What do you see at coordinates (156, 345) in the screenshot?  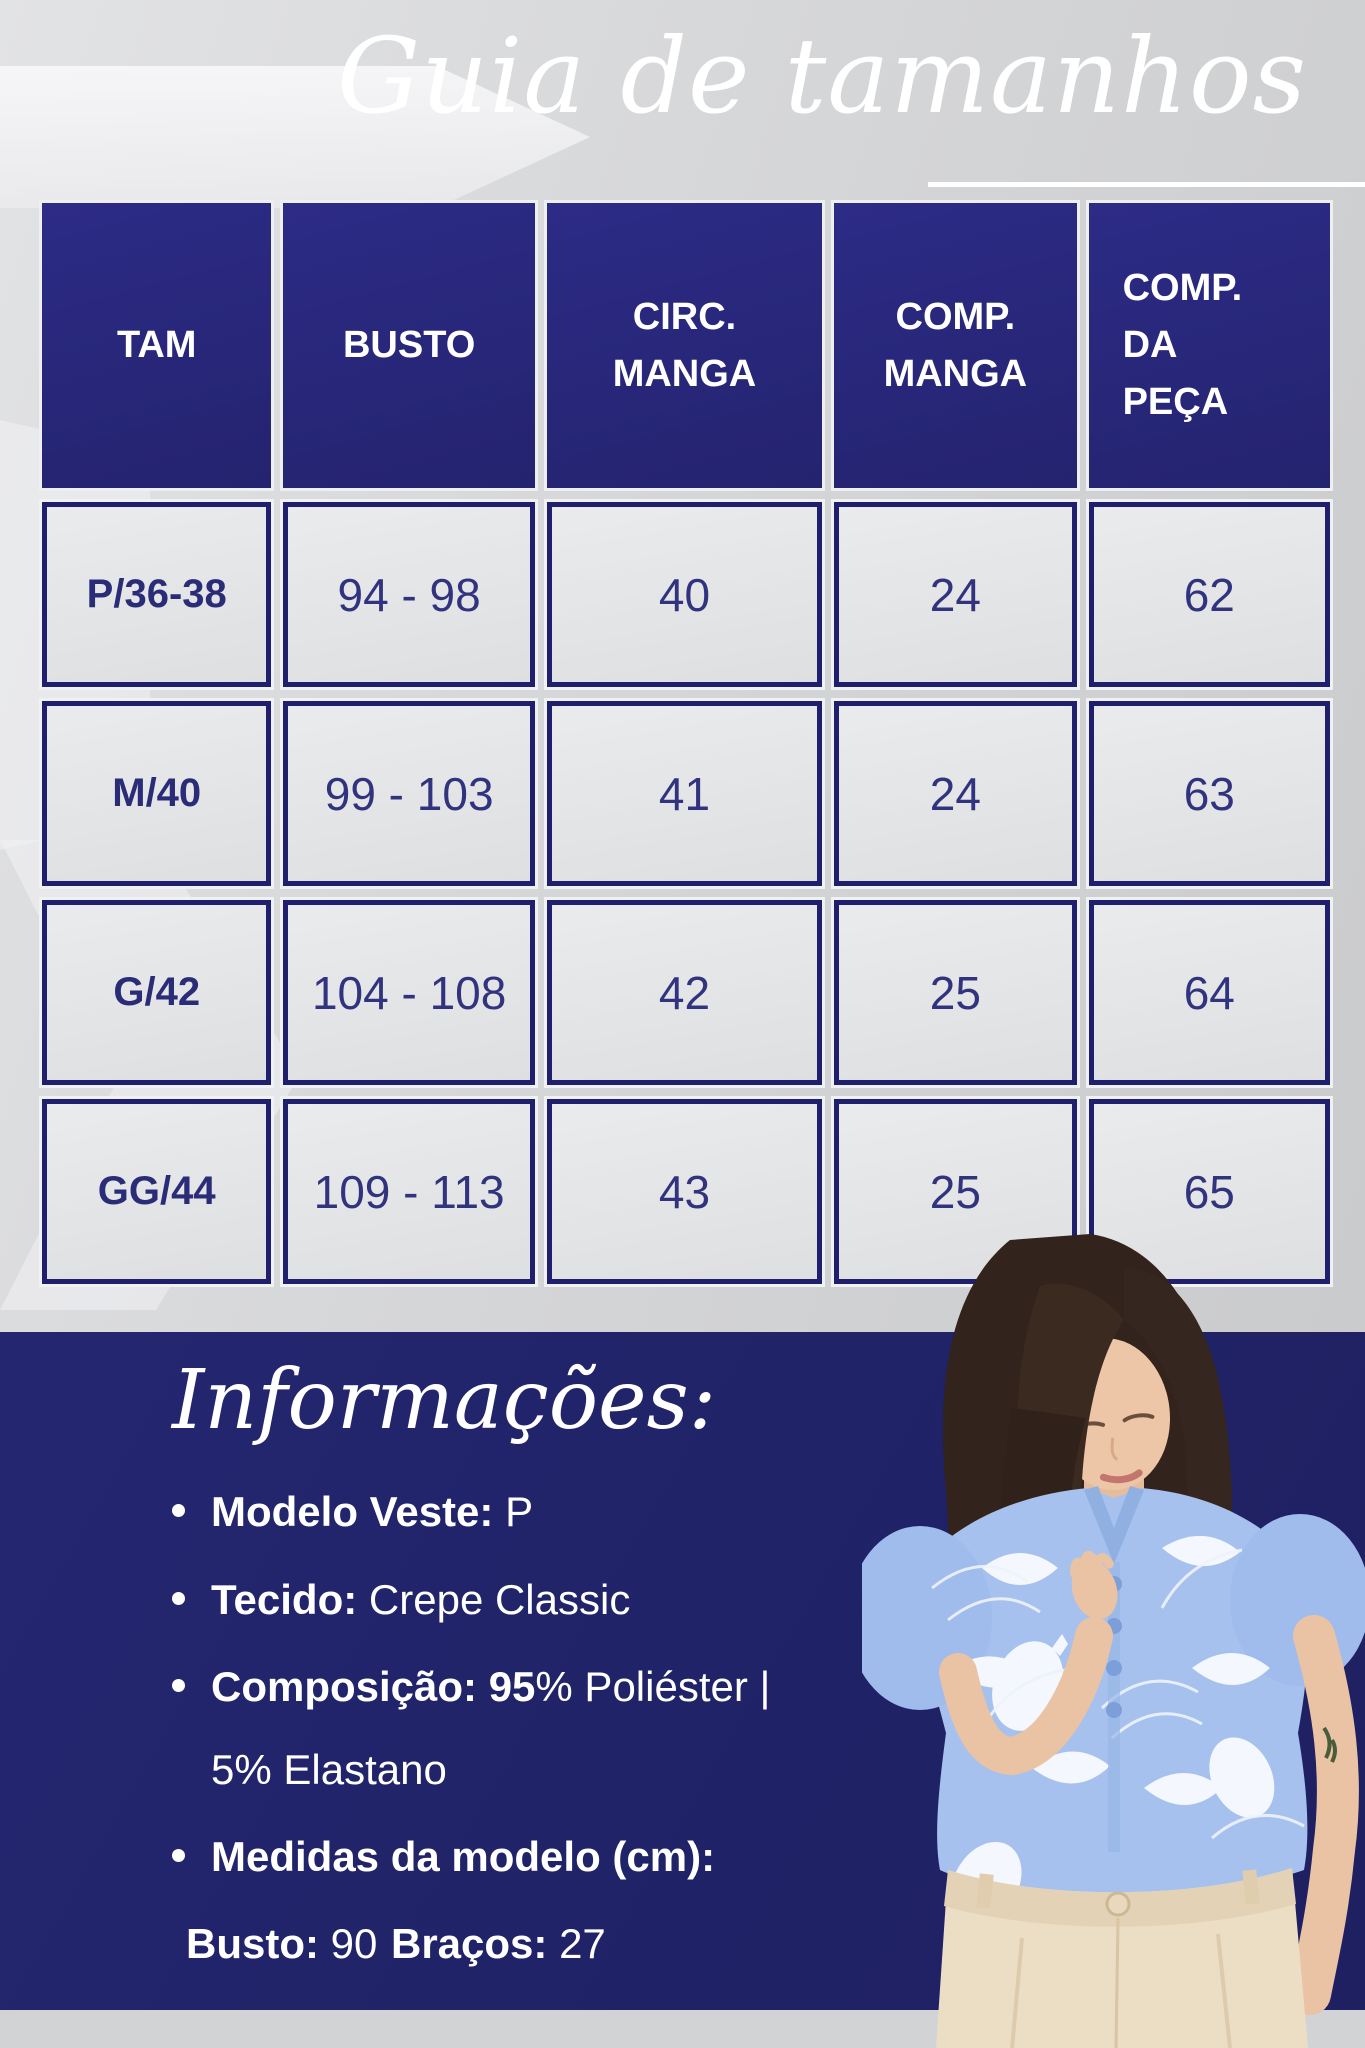 I see `header-cell-tam: TAM` at bounding box center [156, 345].